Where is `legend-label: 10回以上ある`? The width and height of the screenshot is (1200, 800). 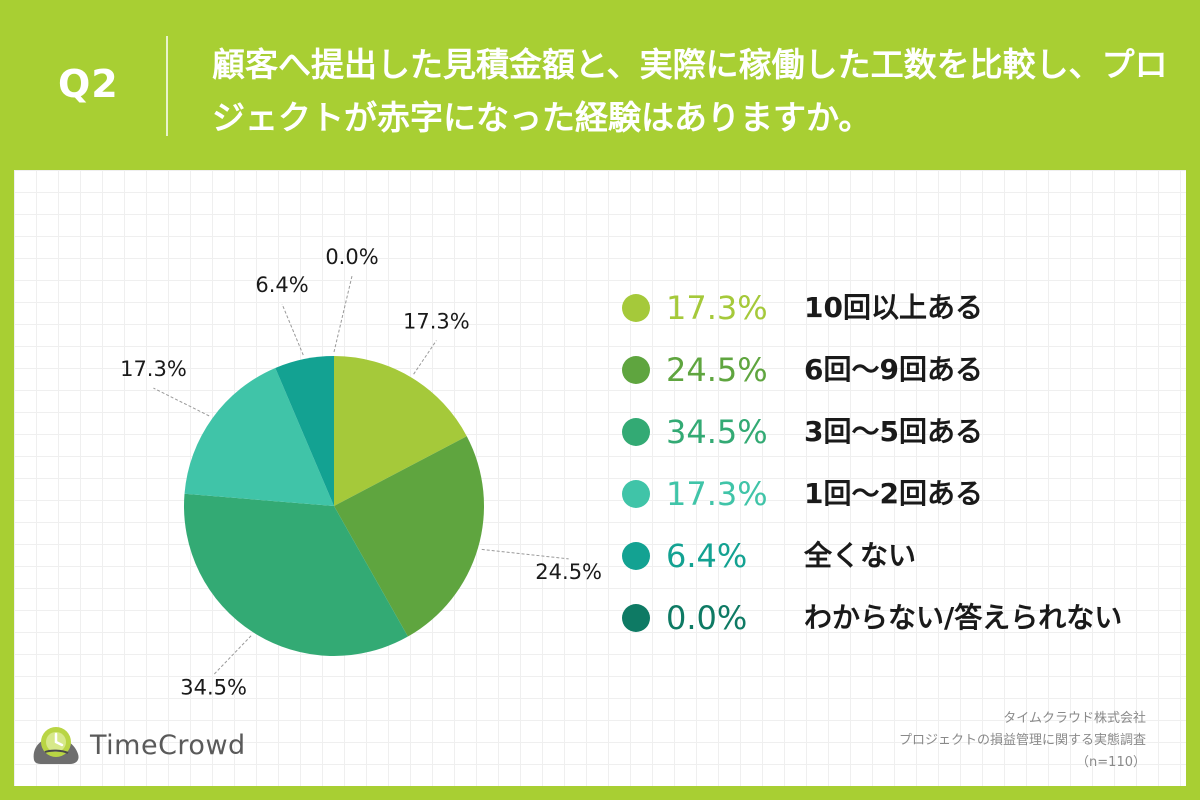 legend-label: 10回以上ある is located at coordinates (893, 307).